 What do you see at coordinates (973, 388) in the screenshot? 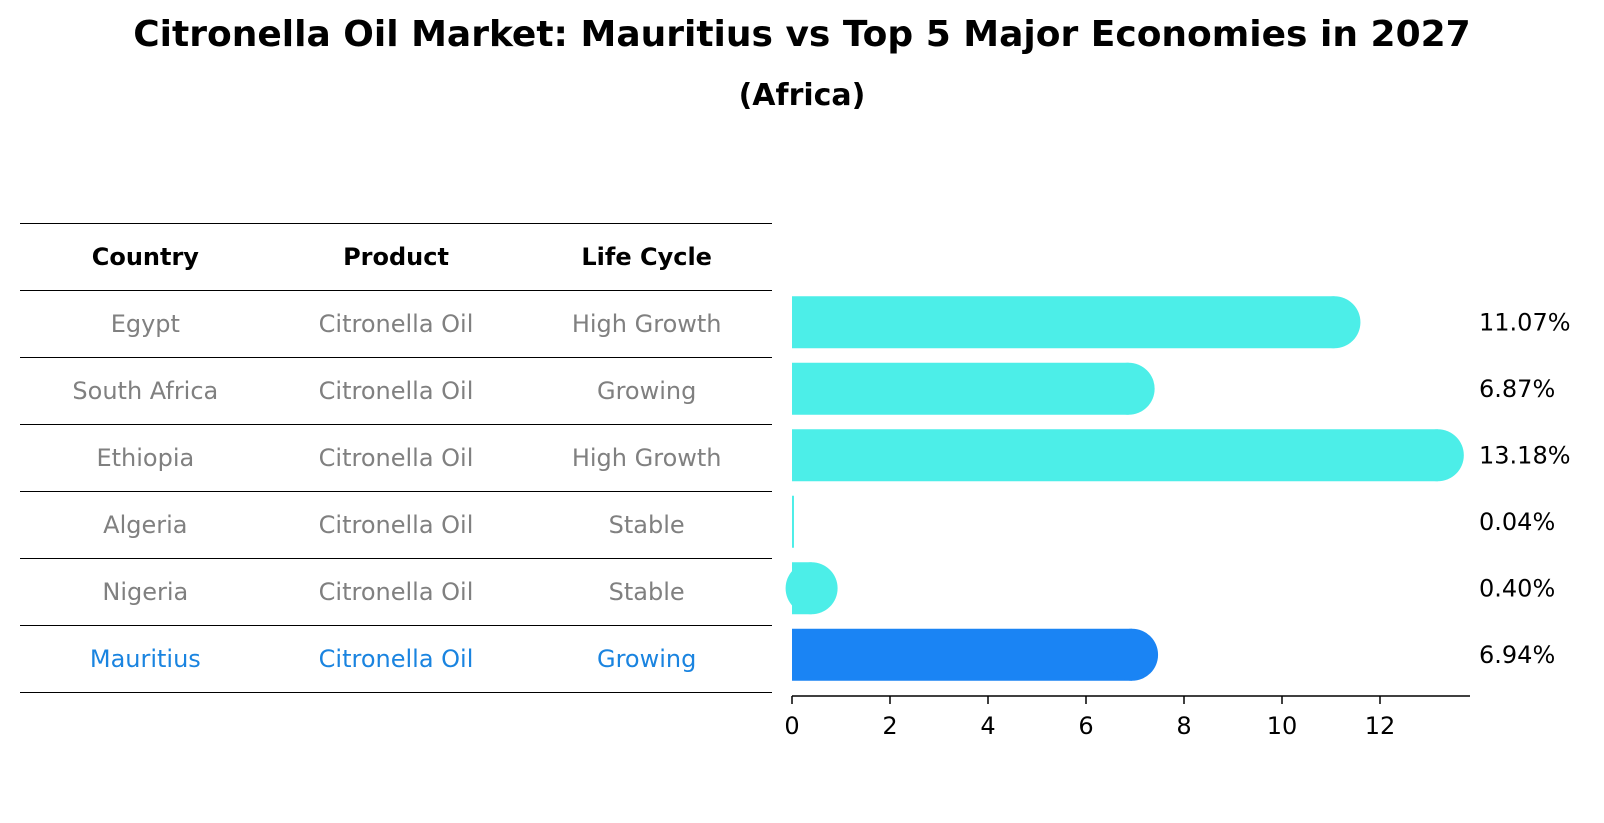
I see `bar-south-africa` at bounding box center [973, 388].